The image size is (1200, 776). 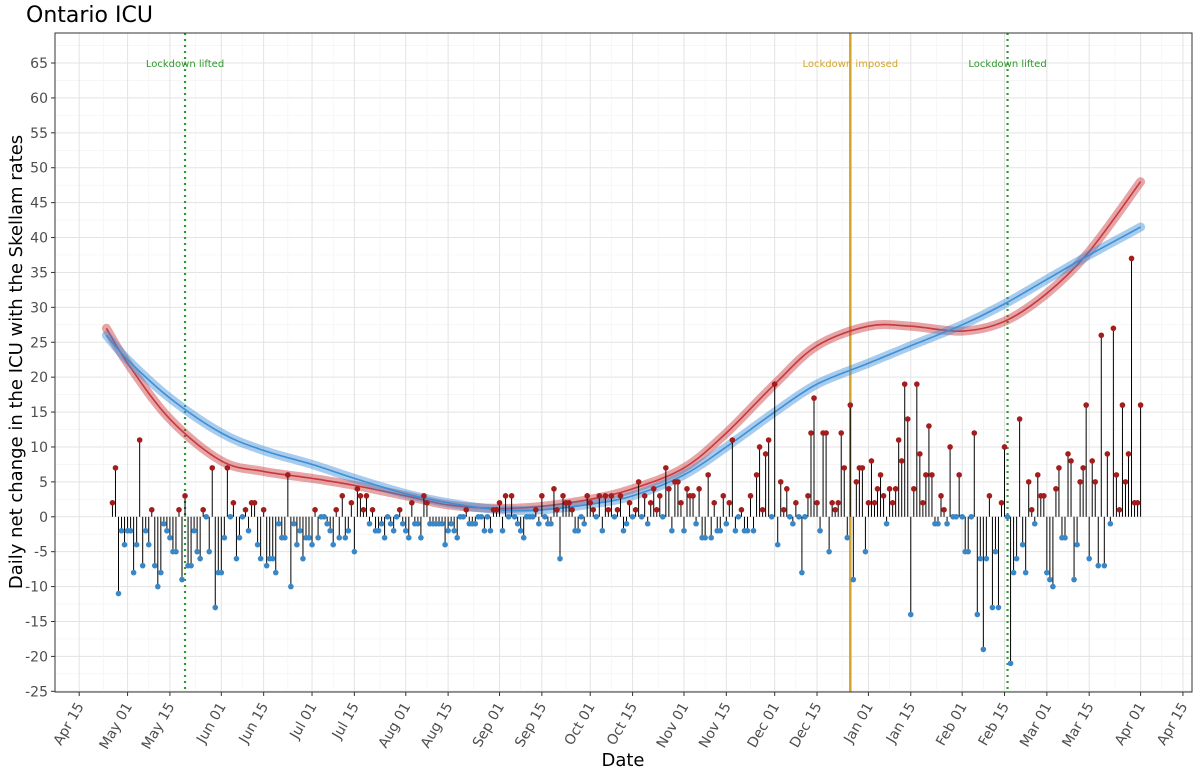 What do you see at coordinates (39, 99) in the screenshot?
I see `y-tick-label: 60` at bounding box center [39, 99].